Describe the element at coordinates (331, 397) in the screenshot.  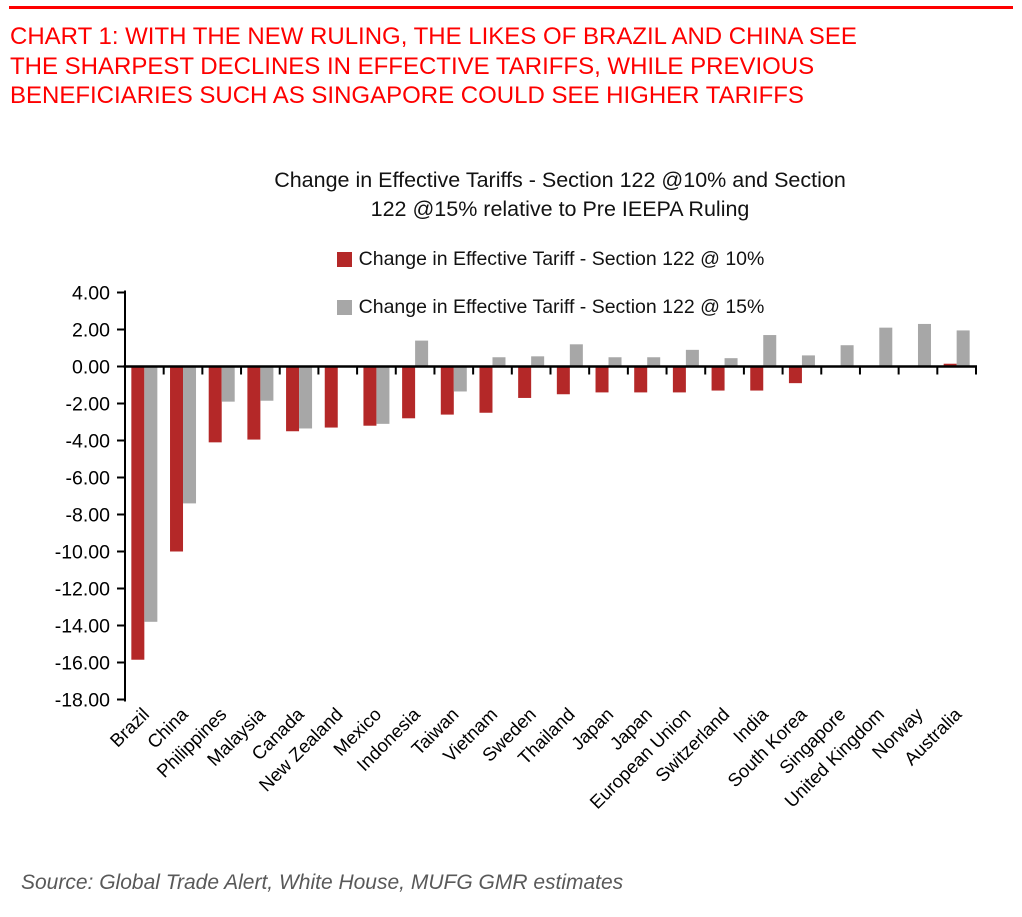
I see `bar-new-zealand-series0` at that location.